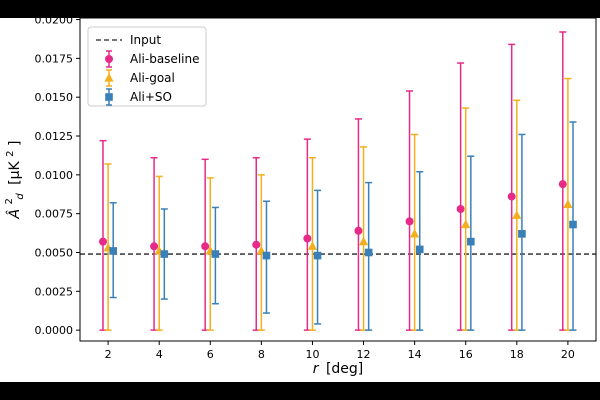 This screenshot has height=400, width=600. I want to click on x-tick-label: 4, so click(159, 354).